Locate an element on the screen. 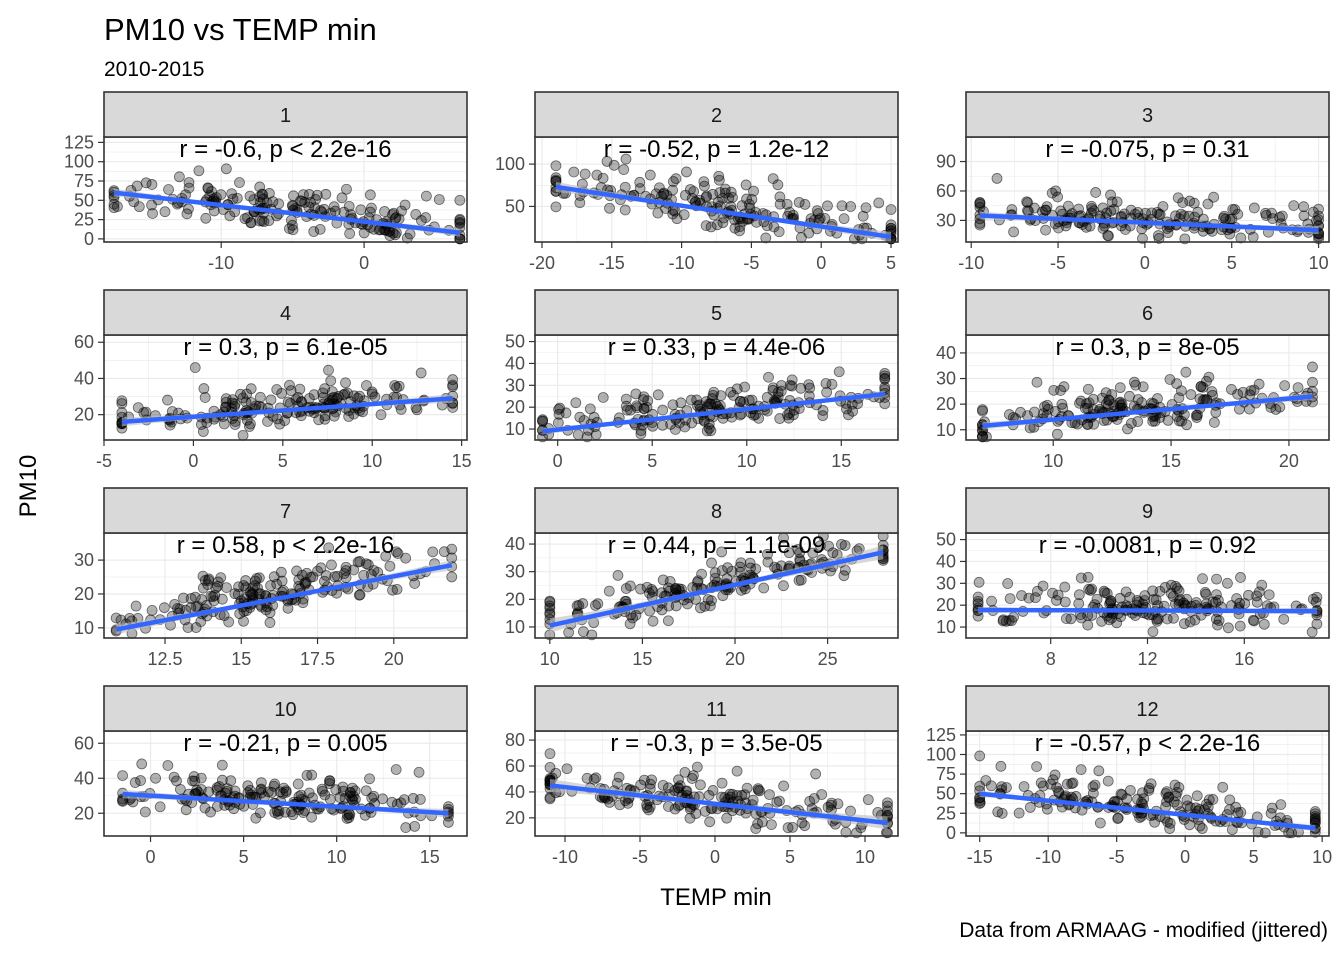  correlation-annotation: r = 0.44, p = 1.1e-09 is located at coordinates (717, 545).